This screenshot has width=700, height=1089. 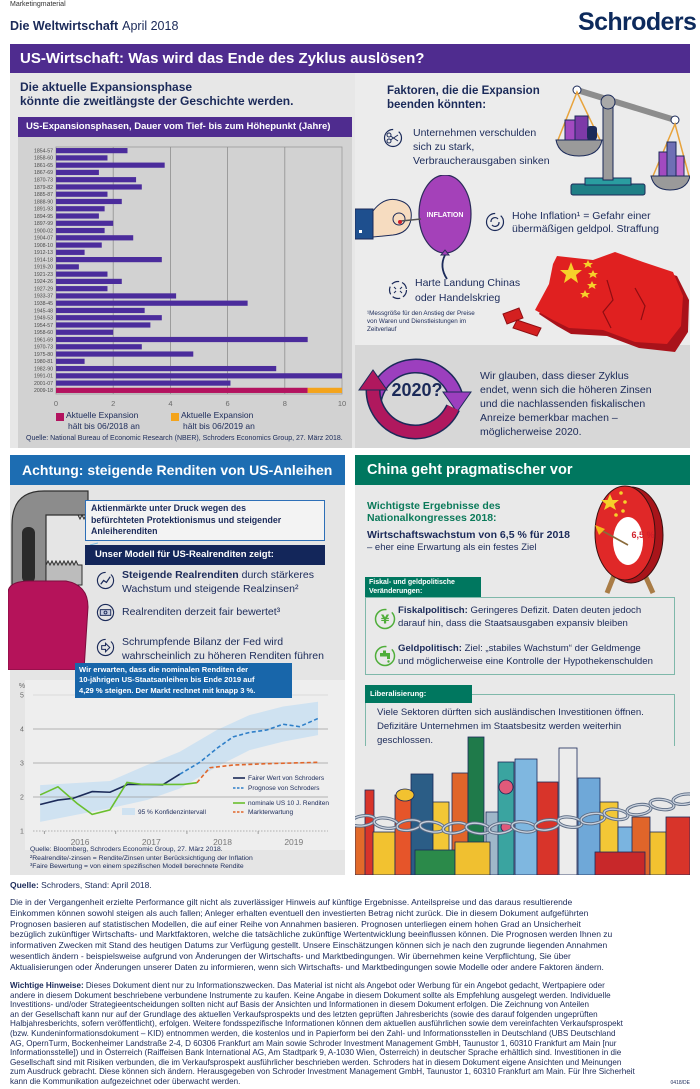 I want to click on factor-line: Unternehmen verschulden, so click(x=475, y=133).